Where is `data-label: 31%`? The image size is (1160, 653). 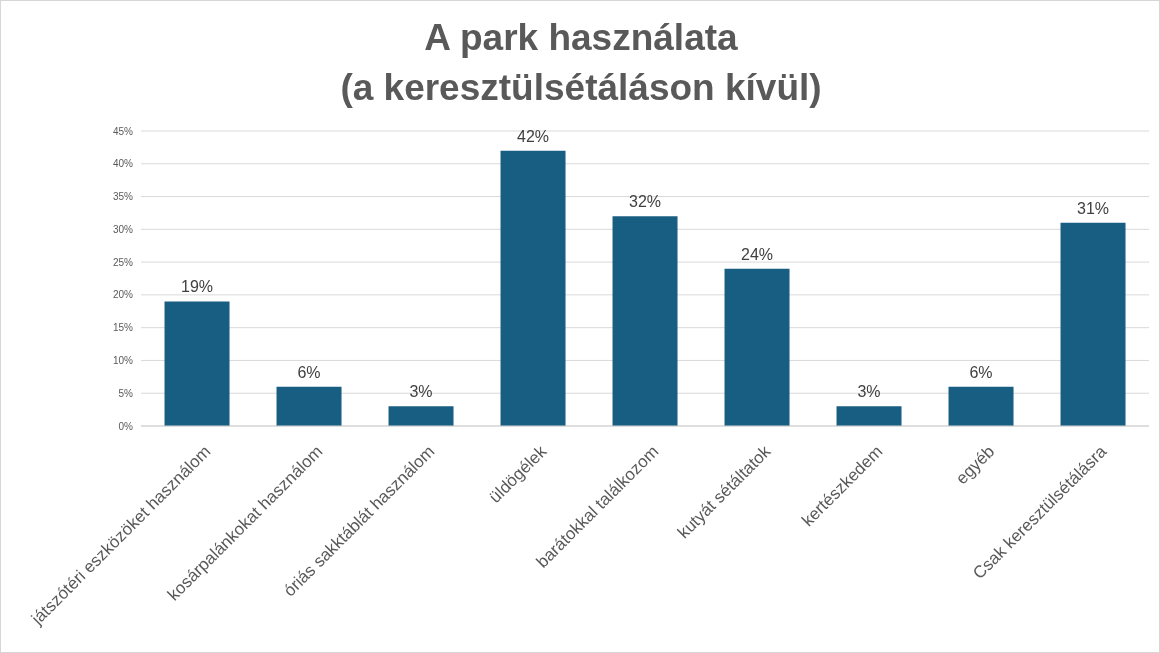
data-label: 31% is located at coordinates (1093, 208).